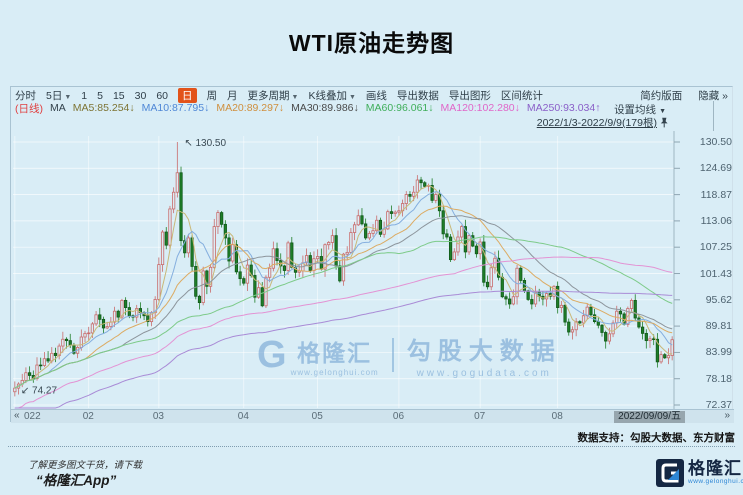 Image resolution: width=743 pixels, height=495 pixels. I want to click on toolbar-item-8: 周, so click(212, 96).